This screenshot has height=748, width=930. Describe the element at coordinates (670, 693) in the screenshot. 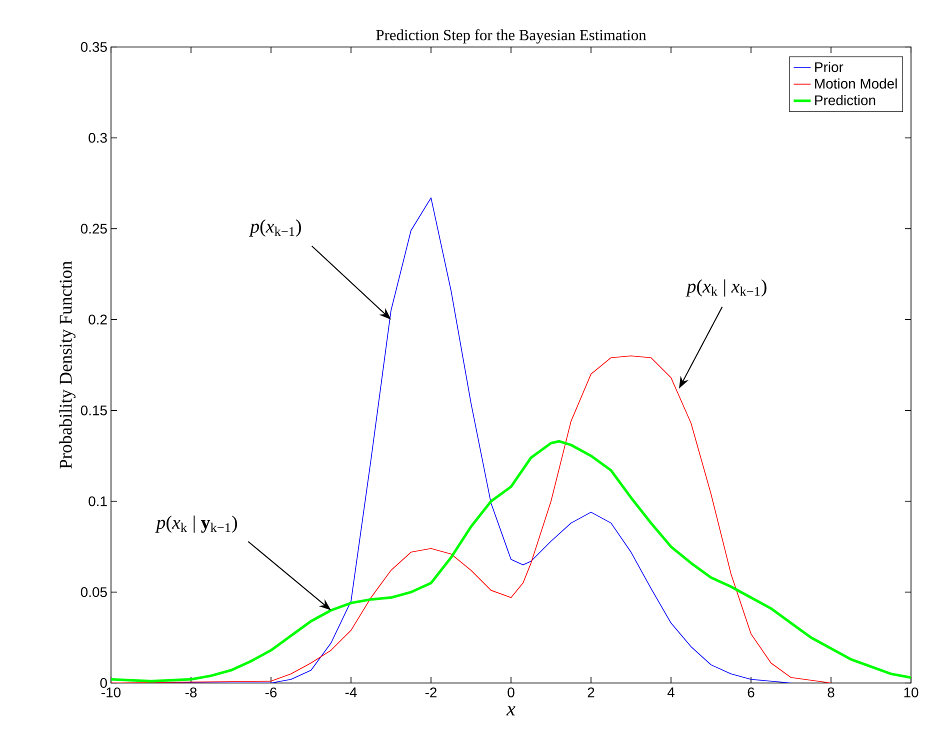

I see `x-tick-label: 4` at that location.